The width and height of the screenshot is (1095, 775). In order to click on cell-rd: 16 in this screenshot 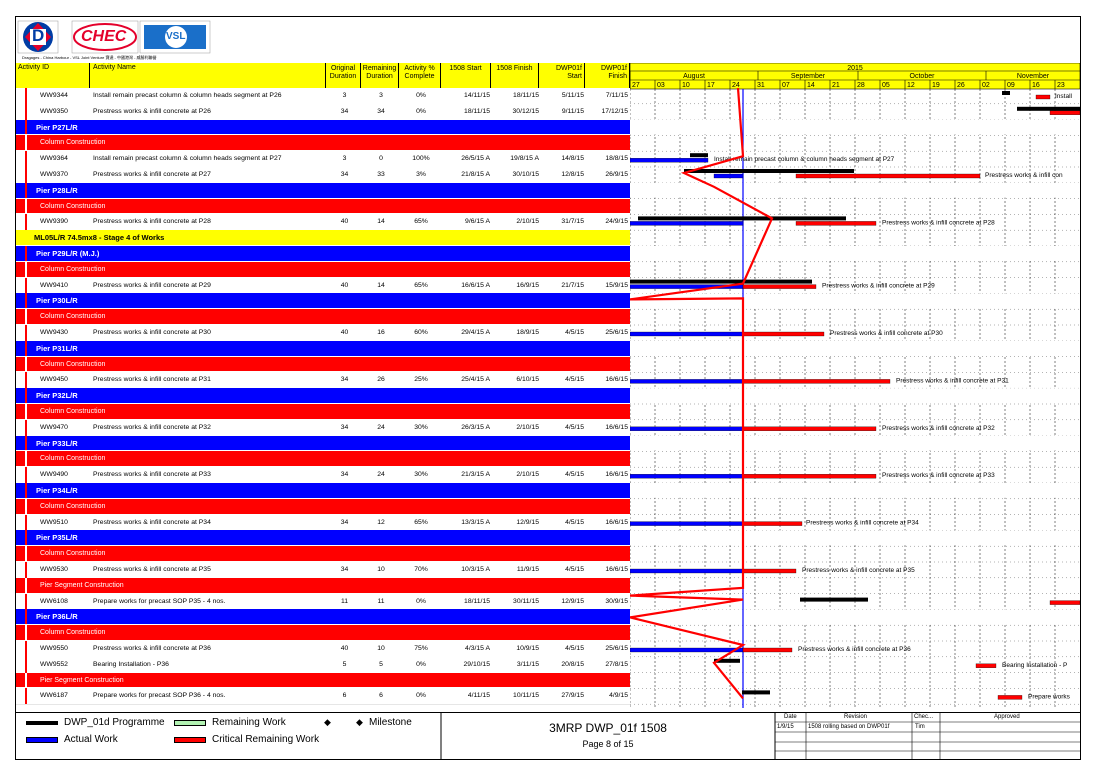, I will do `click(381, 332)`.